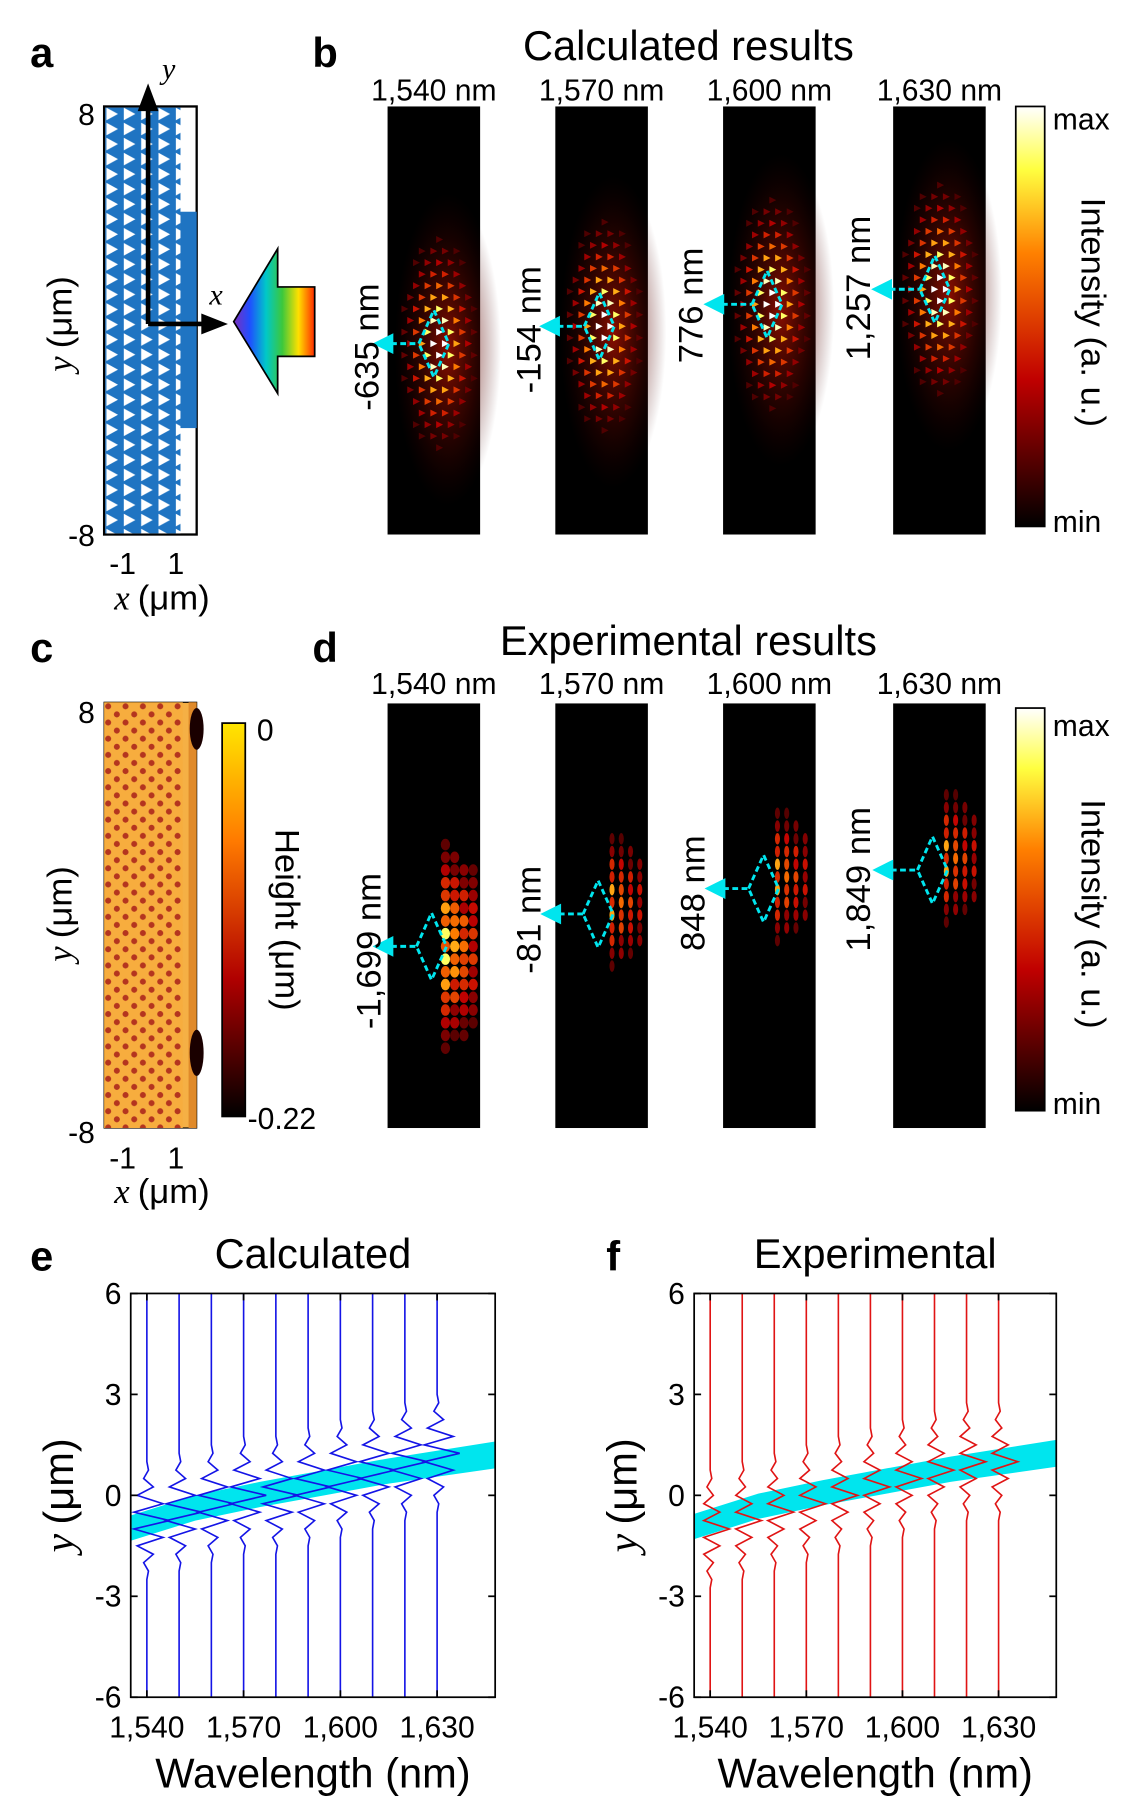 The width and height of the screenshot is (1128, 1809). I want to click on traces, so click(861, 1495).